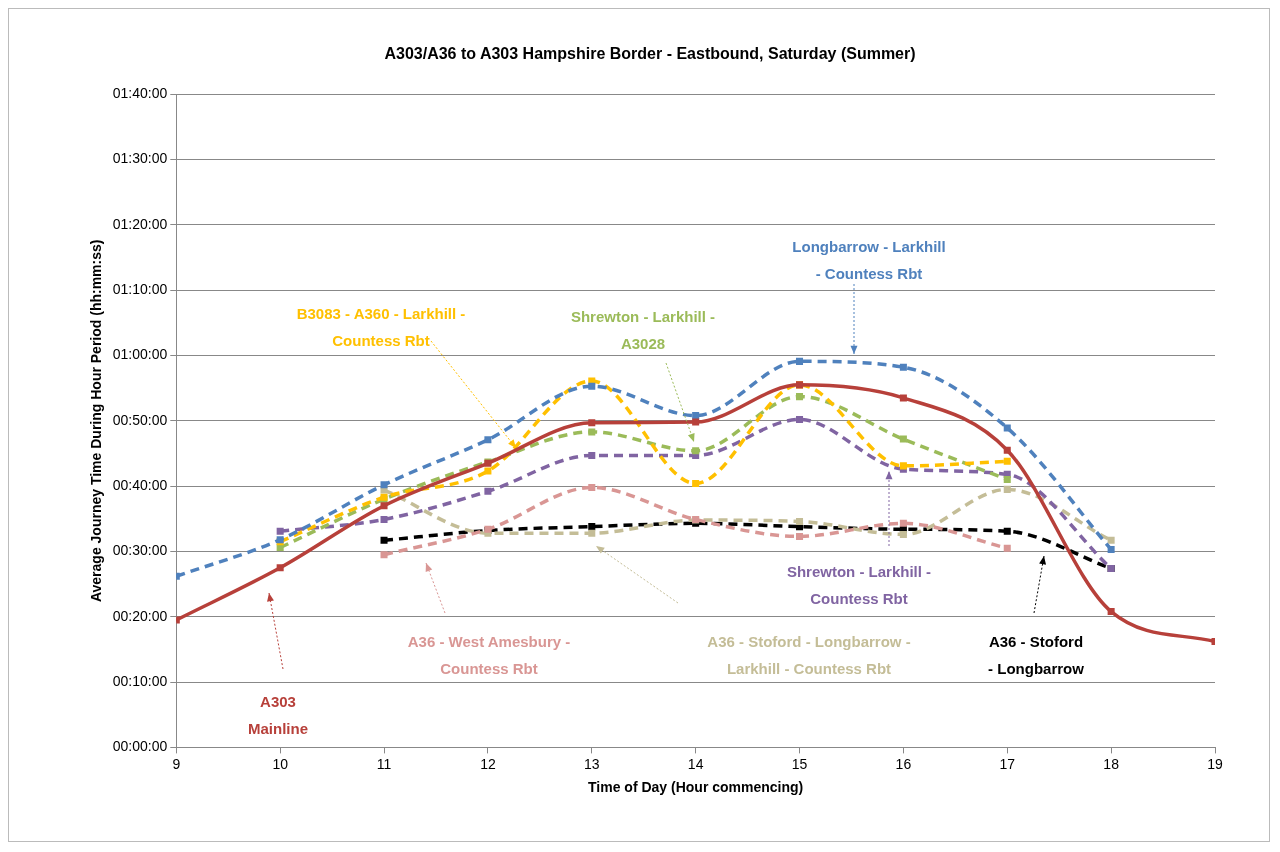 The image size is (1280, 852). I want to click on chart-title: A303/A36 to A303 Hampshire Border - Eastbound, Saturday (Summer), so click(650, 54).